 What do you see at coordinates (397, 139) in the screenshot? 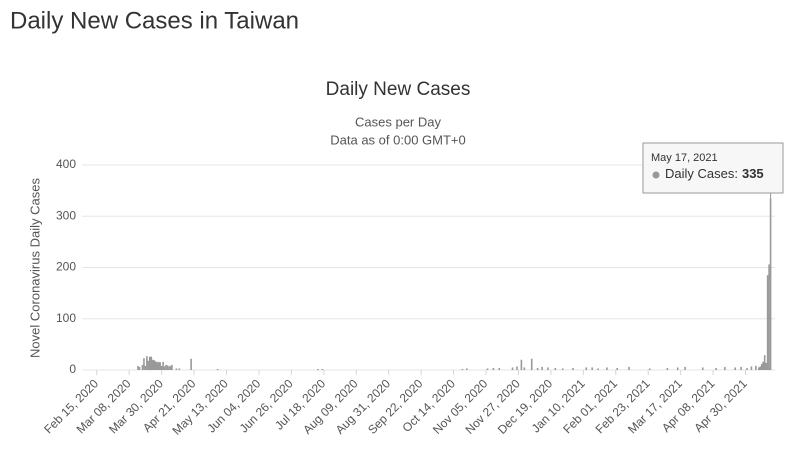
I see `chart-note: Data as of 0:00 GMT+0` at bounding box center [397, 139].